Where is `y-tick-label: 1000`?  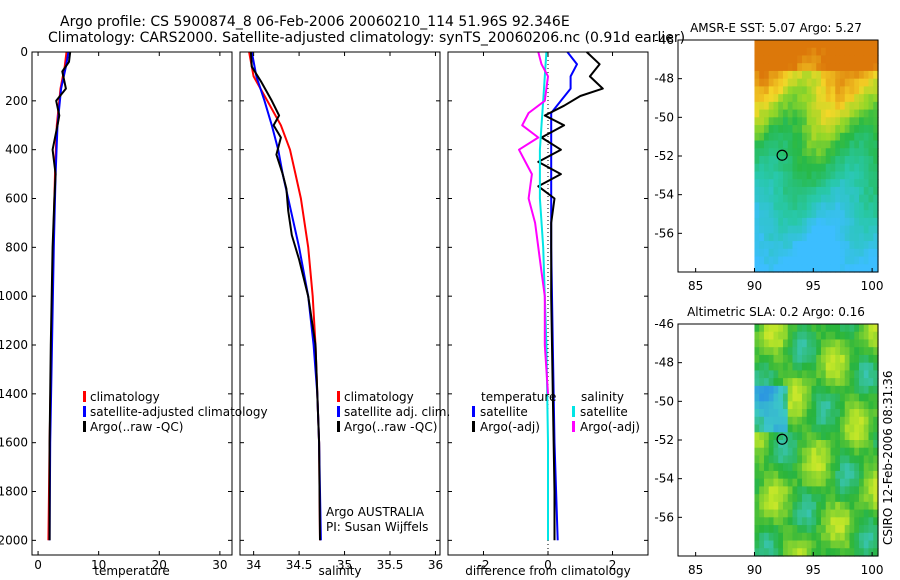 y-tick-label: 1000 is located at coordinates (14, 296).